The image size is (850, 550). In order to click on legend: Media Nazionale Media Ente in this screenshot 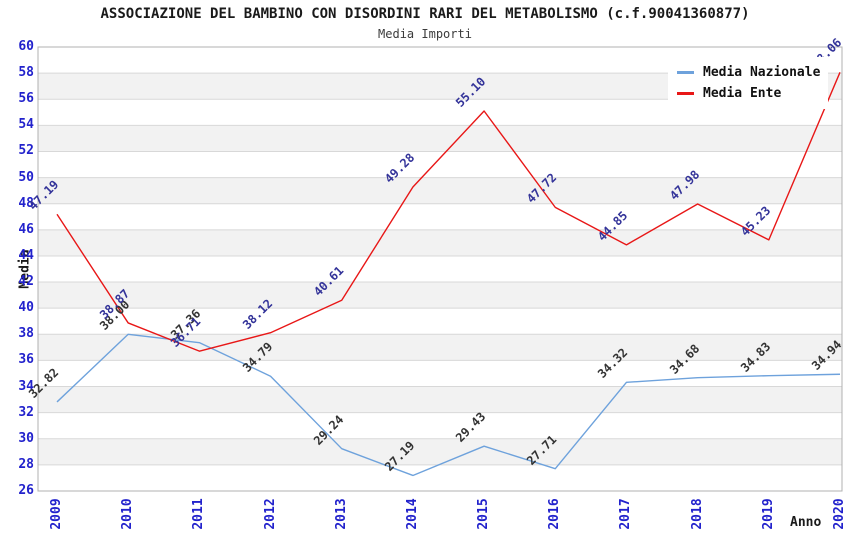, I will do `click(748, 83)`.